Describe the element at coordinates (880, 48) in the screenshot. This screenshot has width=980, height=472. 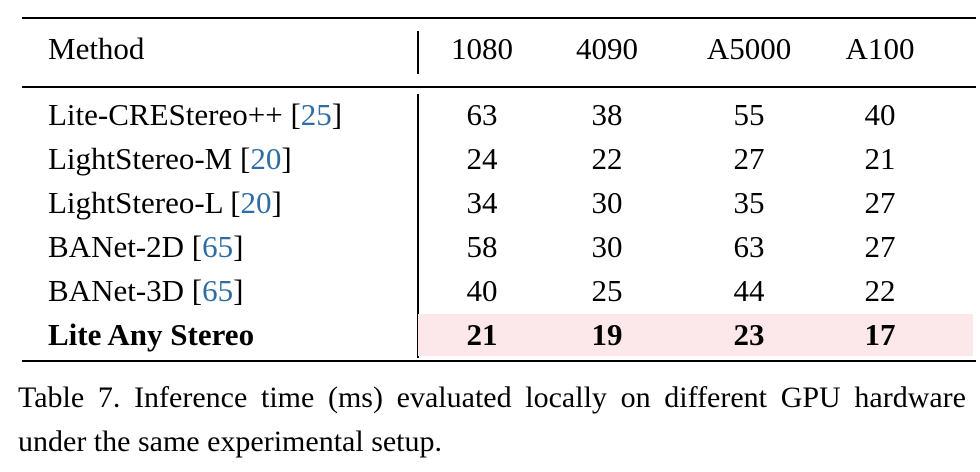
I see `header-col-a100: A100` at that location.